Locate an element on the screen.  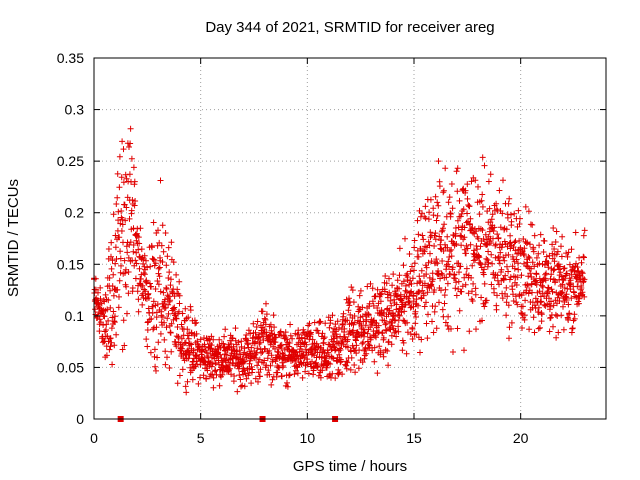
y-tick-label: 0.15 is located at coordinates (70, 264).